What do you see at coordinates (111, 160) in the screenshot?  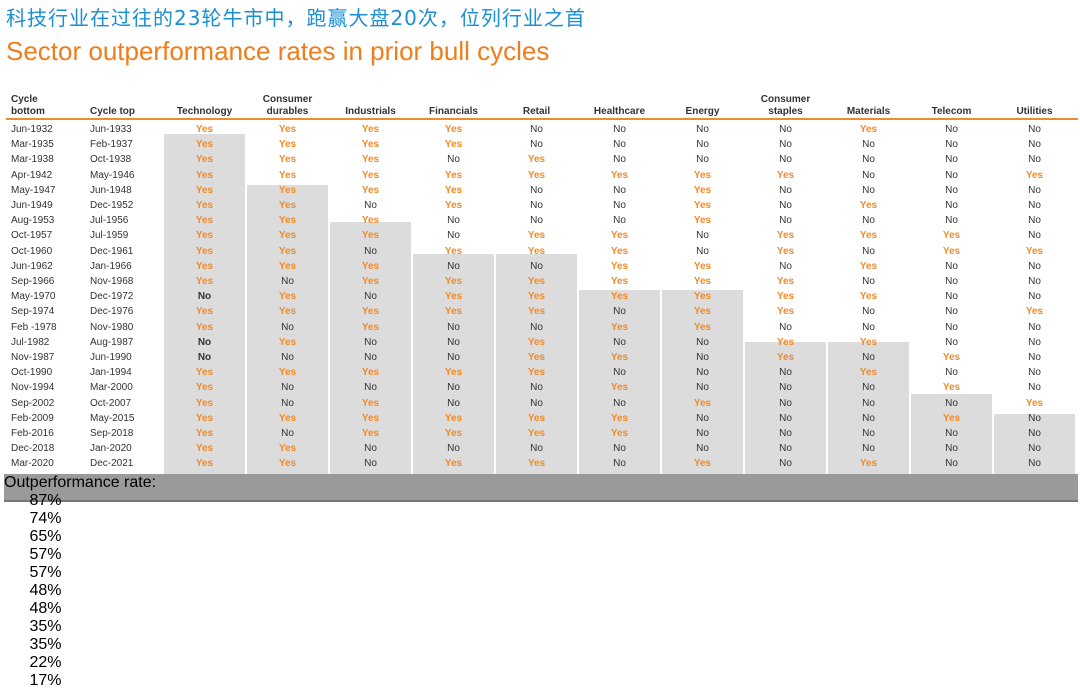 I see `date-cell: Oct-1938` at bounding box center [111, 160].